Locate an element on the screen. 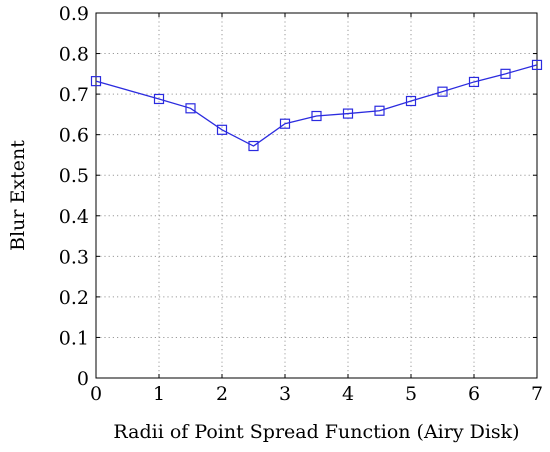 Image resolution: width=550 pixels, height=452 pixels. series-line is located at coordinates (316, 105).